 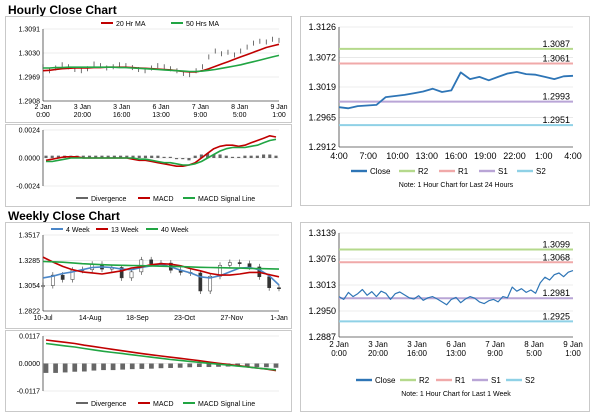 What do you see at coordinates (90, 318) in the screenshot?
I see `x-tick-label: 14-Aug` at bounding box center [90, 318].